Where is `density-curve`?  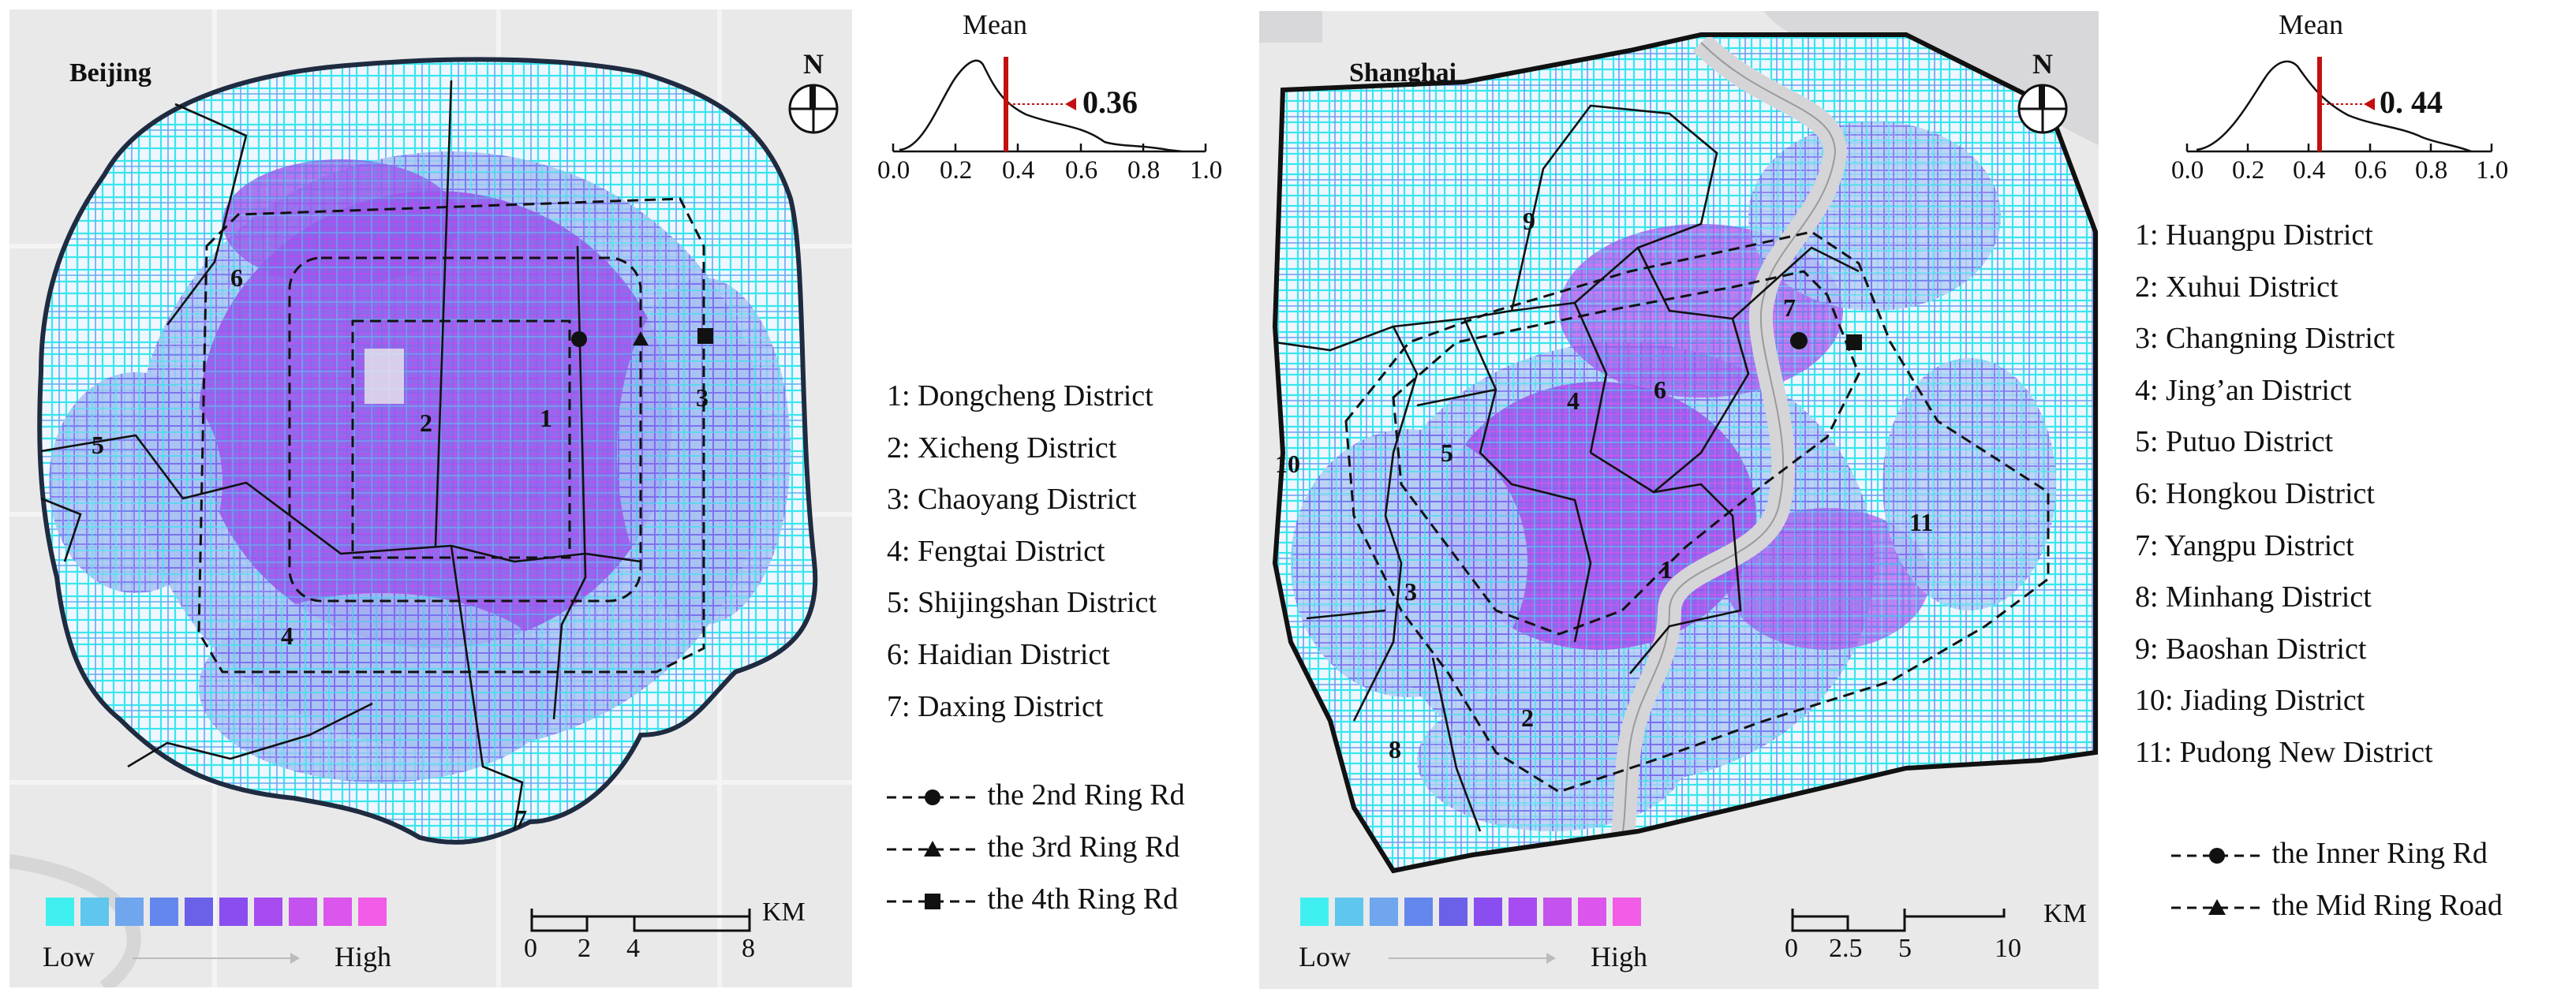
density-curve is located at coordinates (1049, 105).